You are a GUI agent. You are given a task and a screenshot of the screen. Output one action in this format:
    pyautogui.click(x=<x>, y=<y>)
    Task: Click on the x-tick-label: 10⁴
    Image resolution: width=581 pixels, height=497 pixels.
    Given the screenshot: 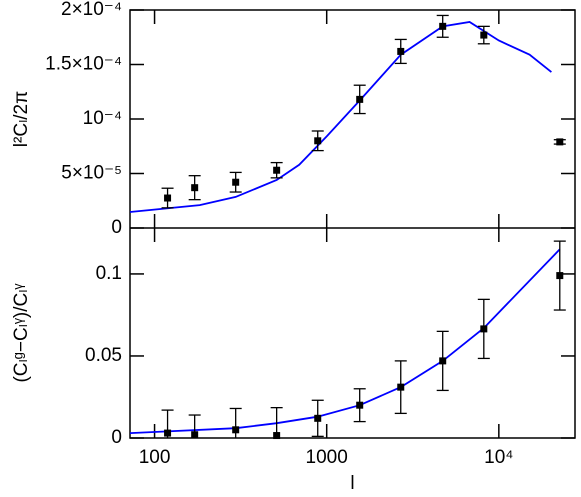 What is the action you would take?
    pyautogui.click(x=498, y=457)
    